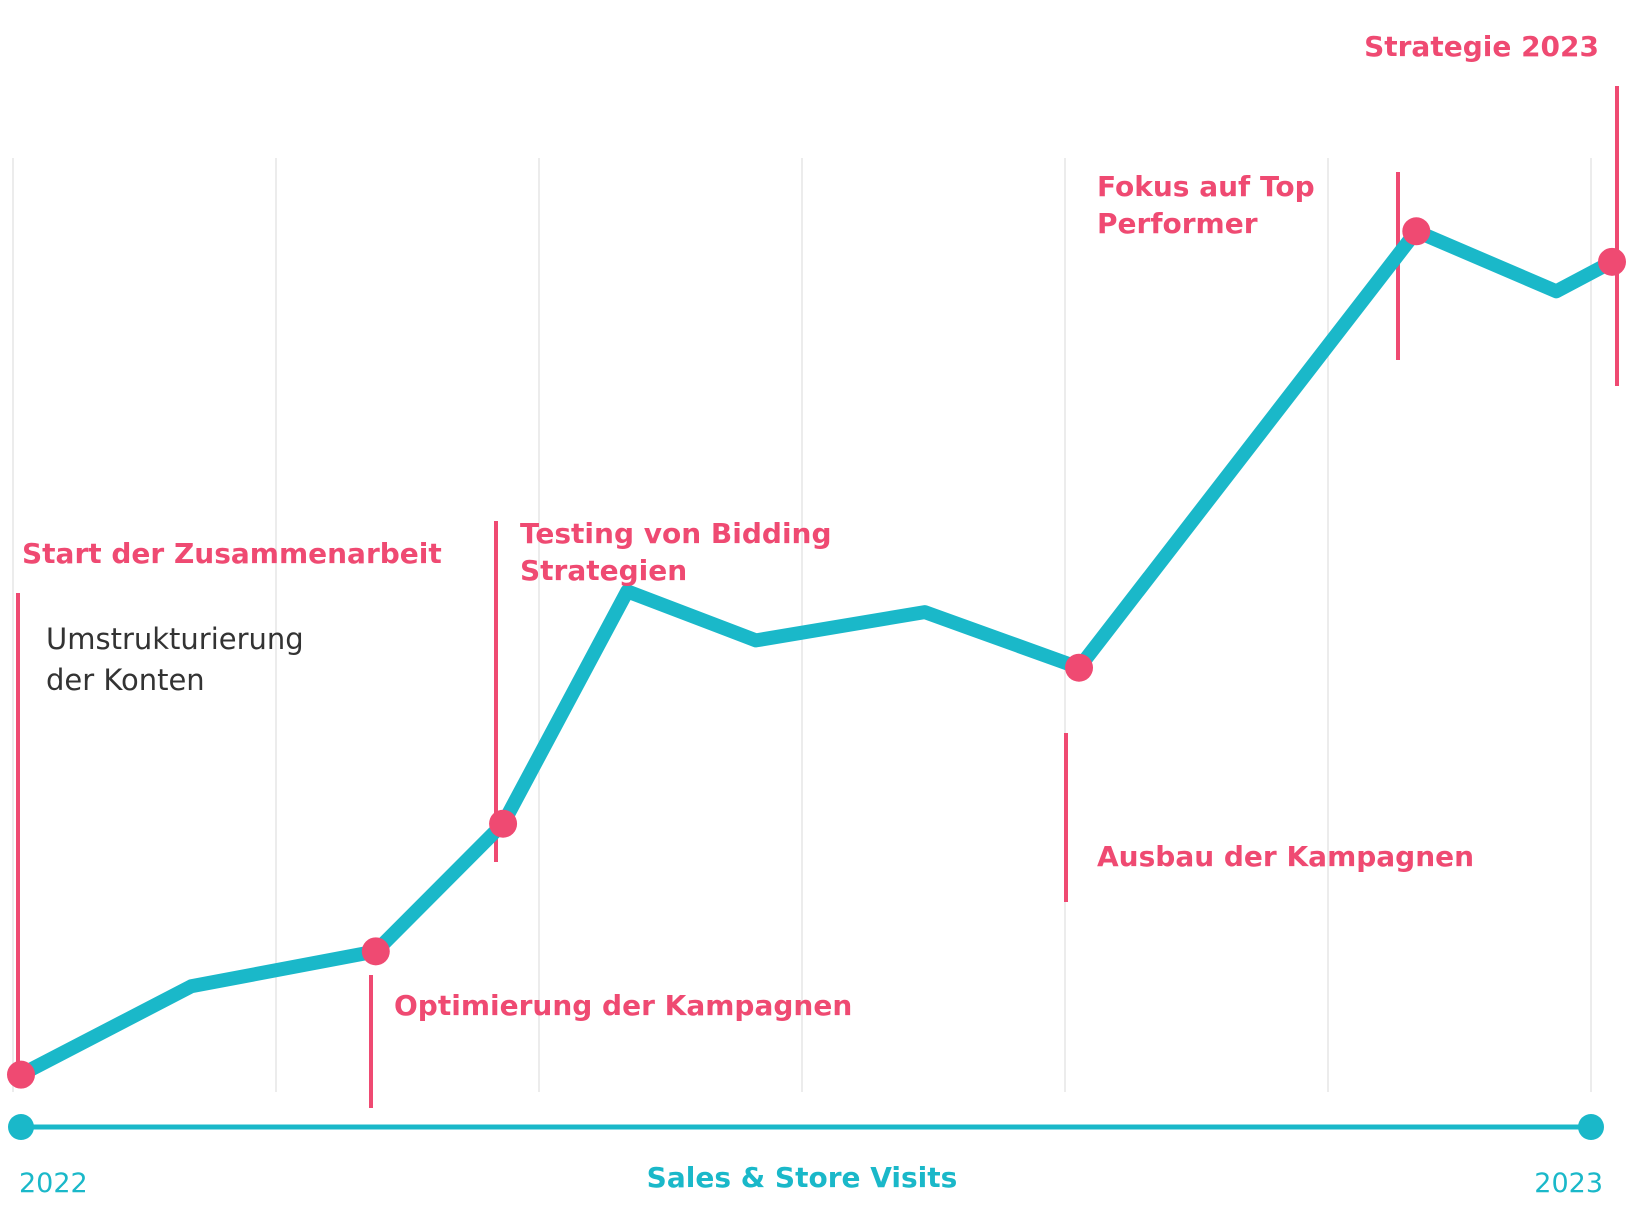  What do you see at coordinates (21, 1127) in the screenshot?
I see `timeline-start-dot` at bounding box center [21, 1127].